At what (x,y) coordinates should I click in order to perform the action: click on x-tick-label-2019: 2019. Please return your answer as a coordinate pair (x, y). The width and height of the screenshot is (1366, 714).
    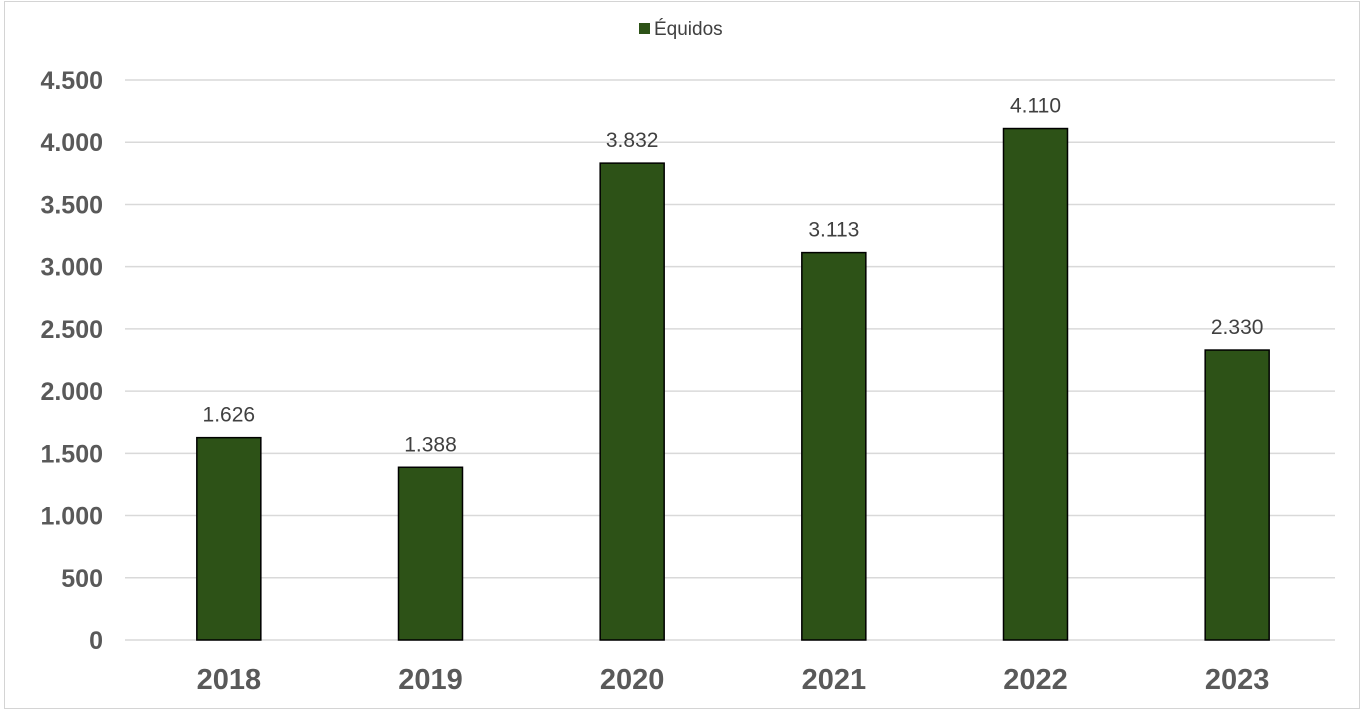
    Looking at the image, I should click on (430, 680).